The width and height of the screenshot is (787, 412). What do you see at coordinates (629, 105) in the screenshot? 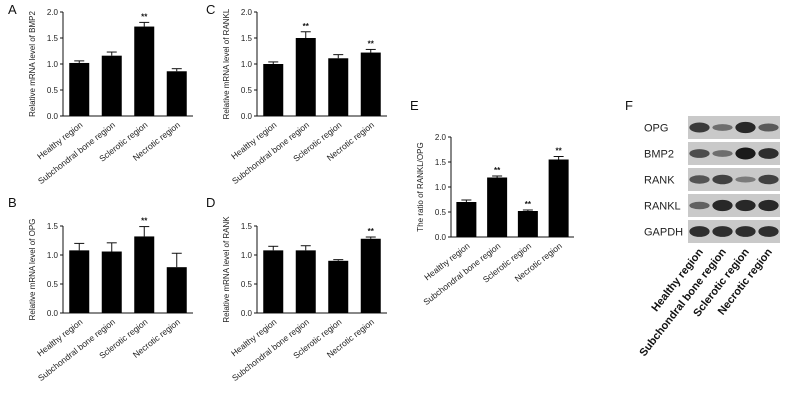
I see `panel-letter-f: F` at bounding box center [629, 105].